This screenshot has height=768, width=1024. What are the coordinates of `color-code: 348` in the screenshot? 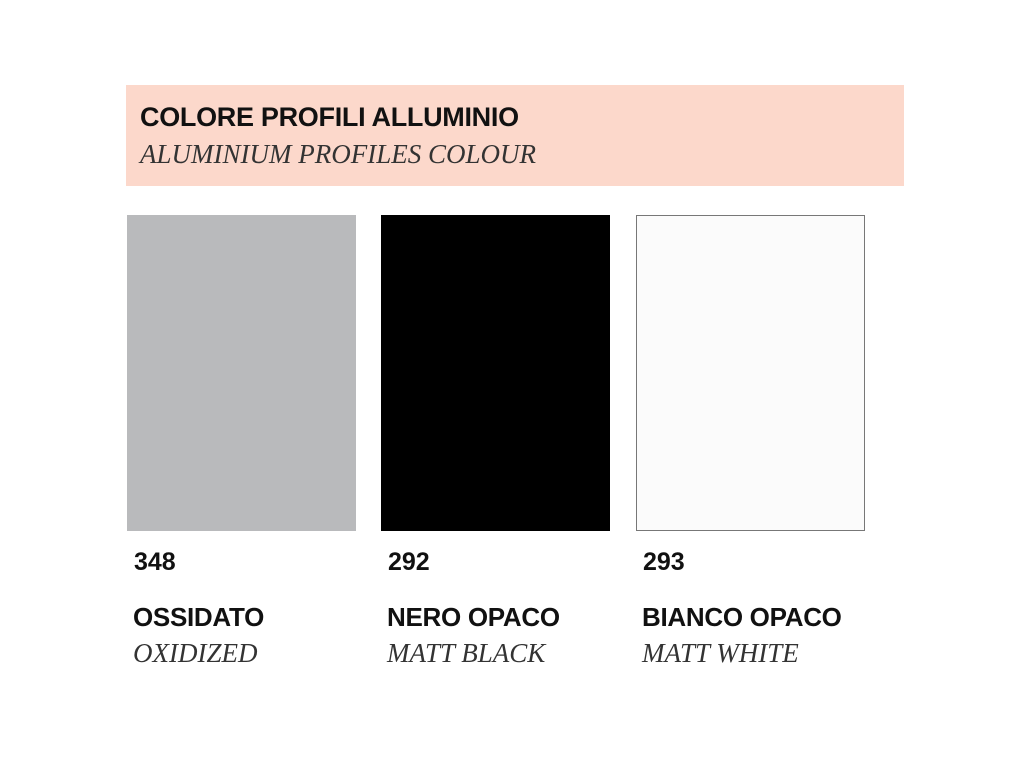 It's located at (155, 562).